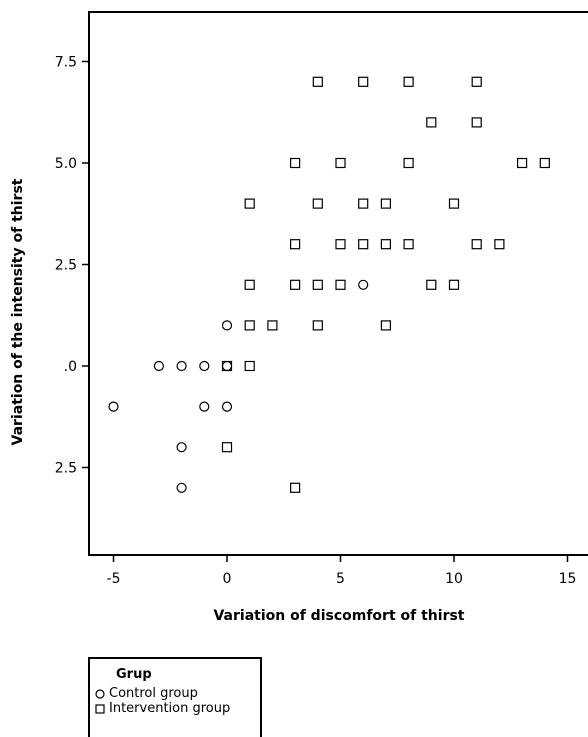 The height and width of the screenshot is (737, 588). I want to click on x-tick-label: 0, so click(227, 579).